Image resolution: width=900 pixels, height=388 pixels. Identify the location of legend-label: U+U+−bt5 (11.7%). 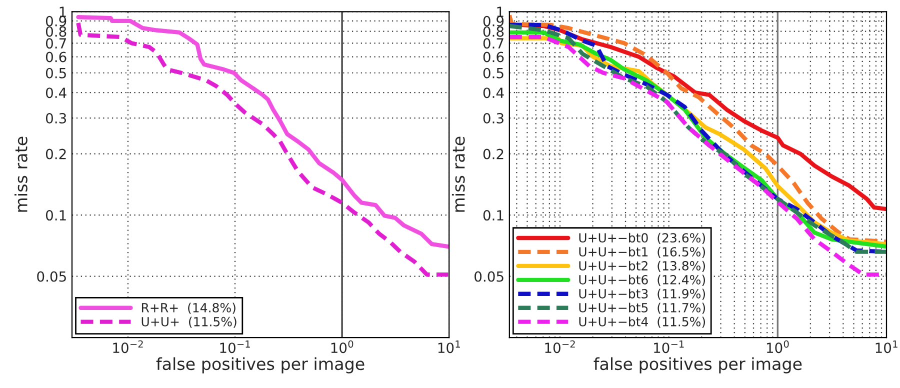
(642, 308).